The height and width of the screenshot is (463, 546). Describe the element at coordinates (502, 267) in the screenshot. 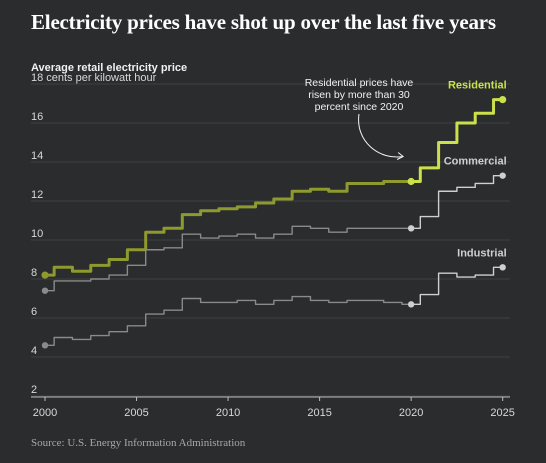

I see `industrial-point-end` at that location.